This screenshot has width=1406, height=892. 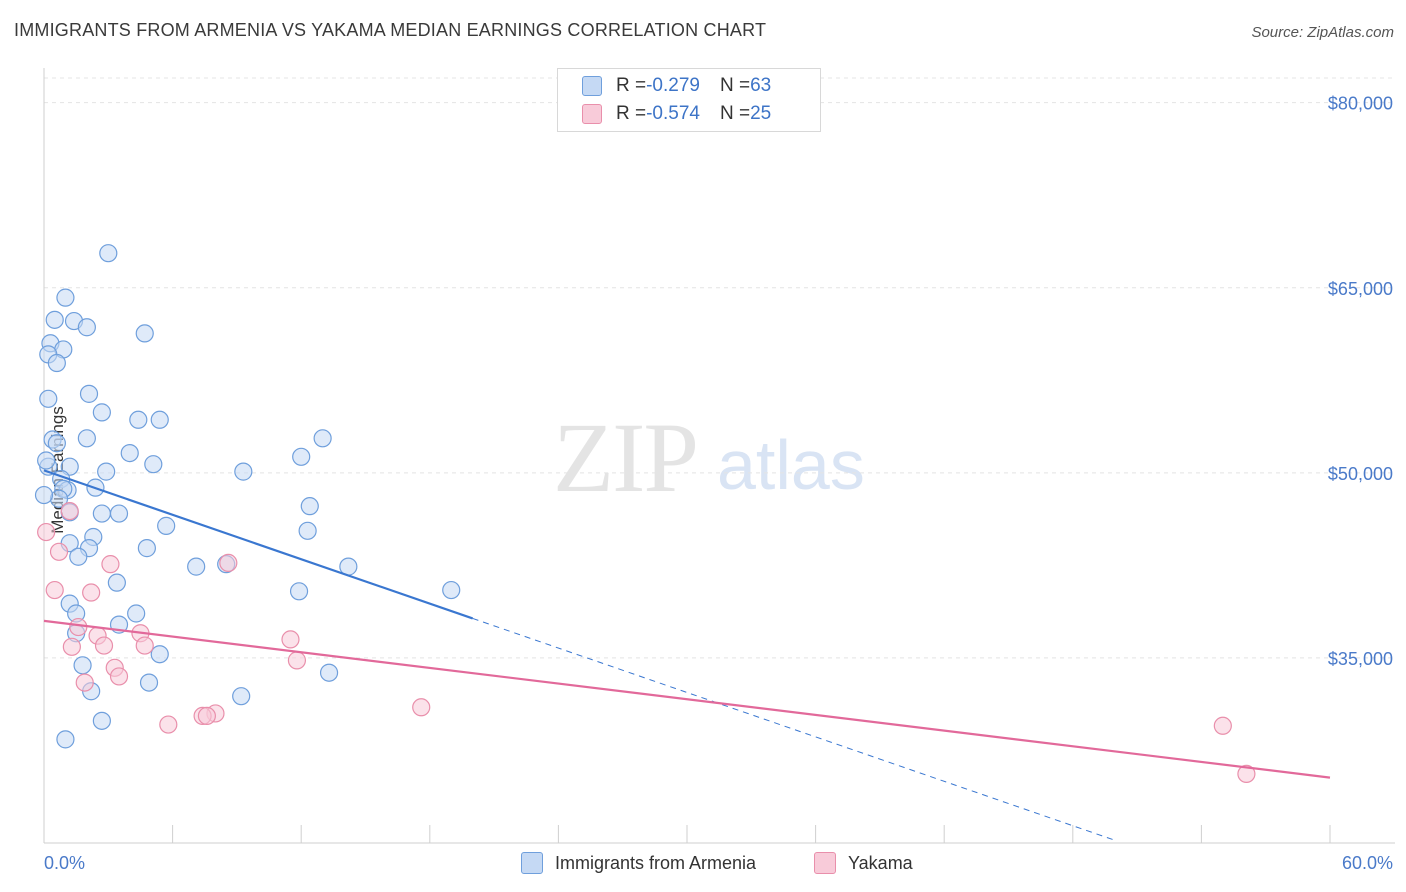 I want to click on bottom-legend-label-armenia: Immigrants from Armenia, so click(x=656, y=862).